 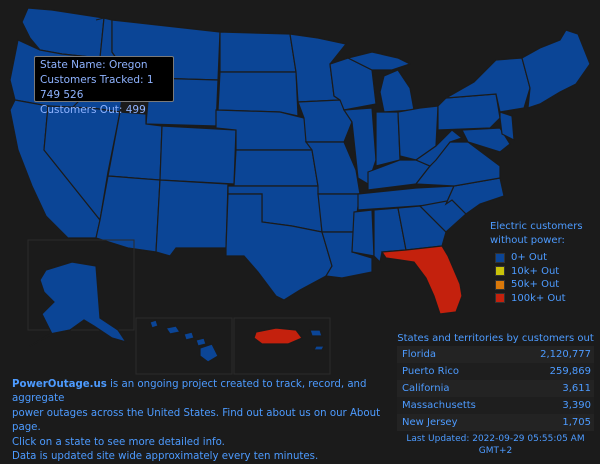 I want to click on legend-label-2: 50k+ Out, so click(x=535, y=285).